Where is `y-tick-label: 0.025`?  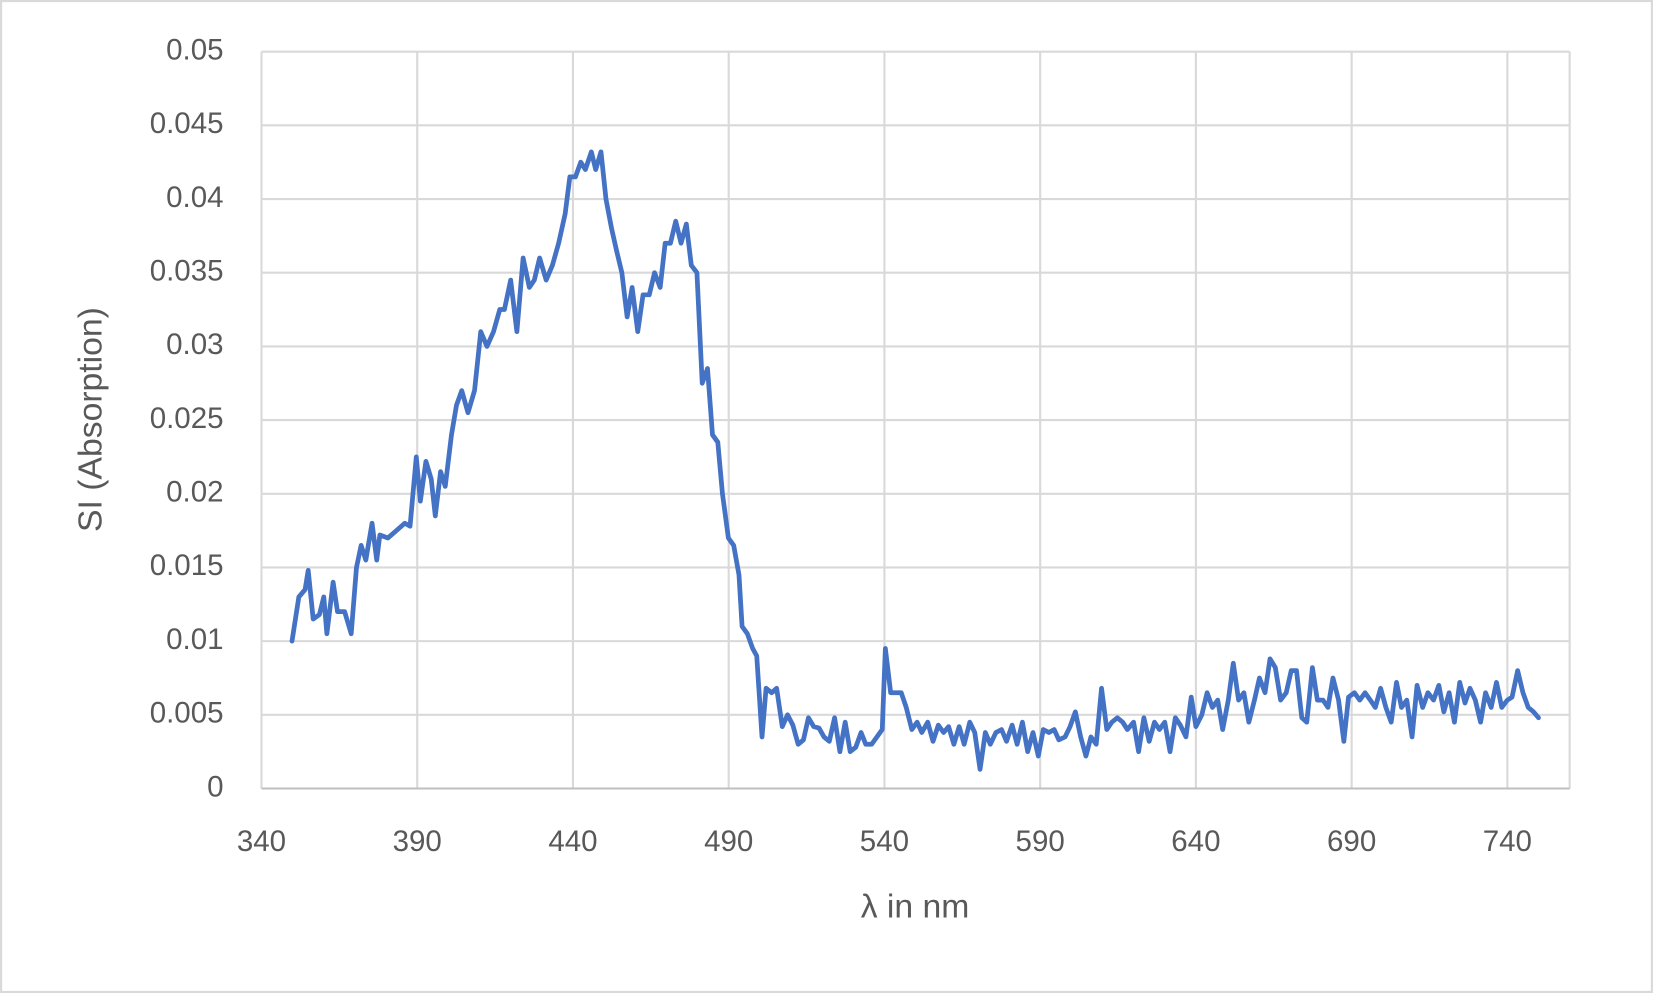
y-tick-label: 0.025 is located at coordinates (187, 418).